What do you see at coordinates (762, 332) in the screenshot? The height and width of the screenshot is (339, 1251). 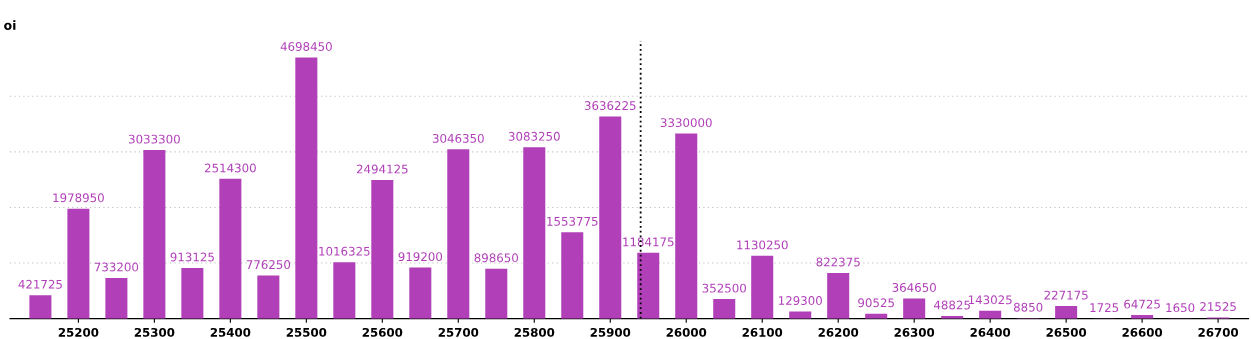 I see `x-tick-label: 26100` at bounding box center [762, 332].